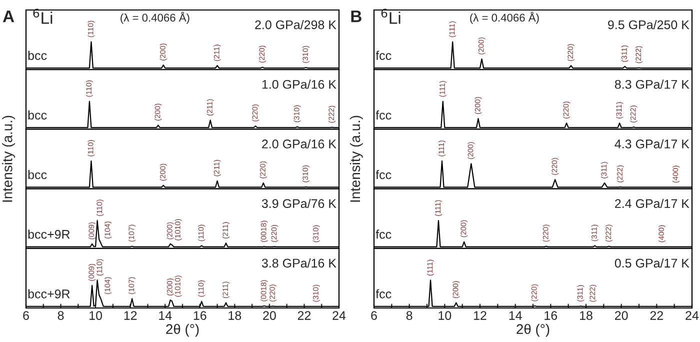 The image size is (700, 342). Describe the element at coordinates (652, 203) in the screenshot. I see `chart-title: 2.4 GPa/17 K` at that location.